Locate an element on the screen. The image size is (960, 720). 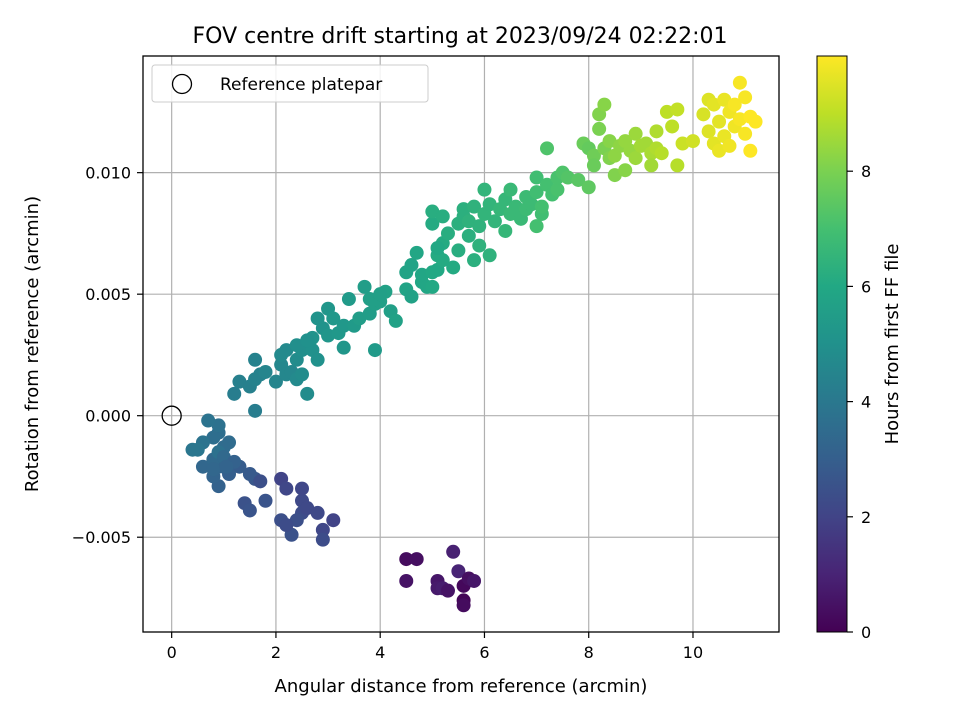
y-tick-label: −0.005 is located at coordinates (101, 537).